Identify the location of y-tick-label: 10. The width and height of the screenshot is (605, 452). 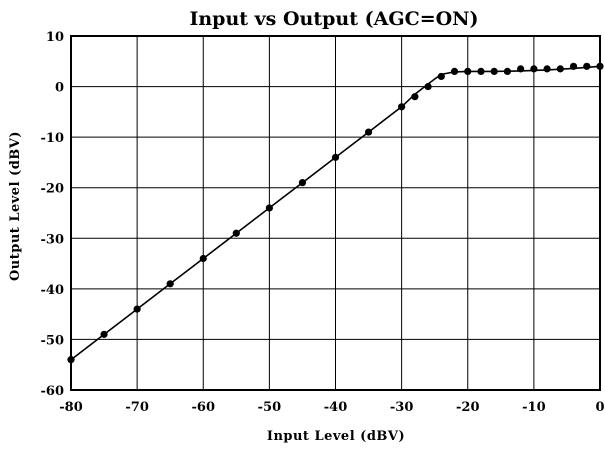
(55, 37).